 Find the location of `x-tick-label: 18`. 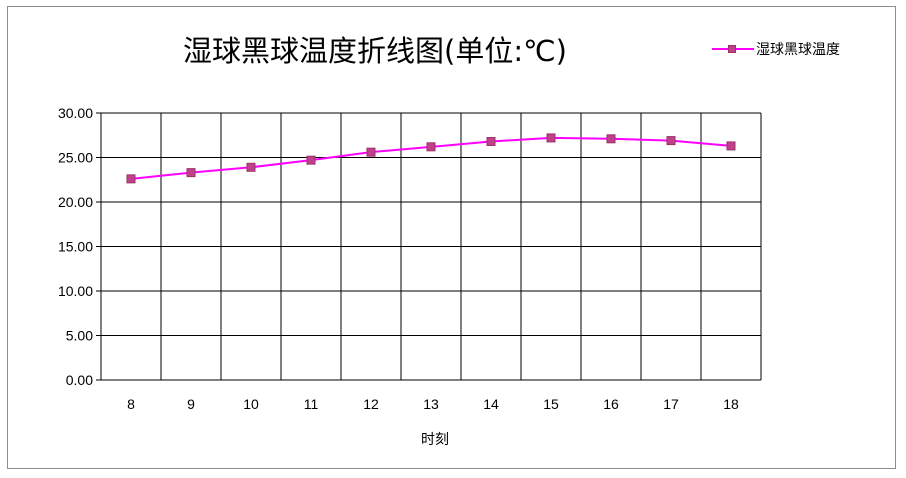

x-tick-label: 18 is located at coordinates (731, 404).